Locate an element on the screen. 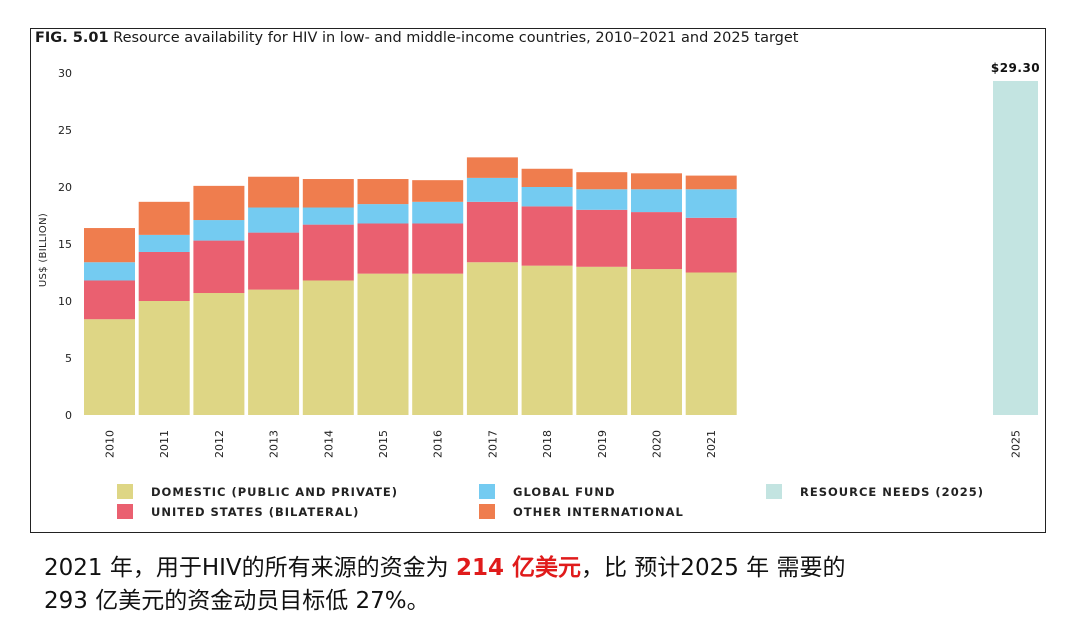  bar-segment-2-2015 is located at coordinates (383, 214).